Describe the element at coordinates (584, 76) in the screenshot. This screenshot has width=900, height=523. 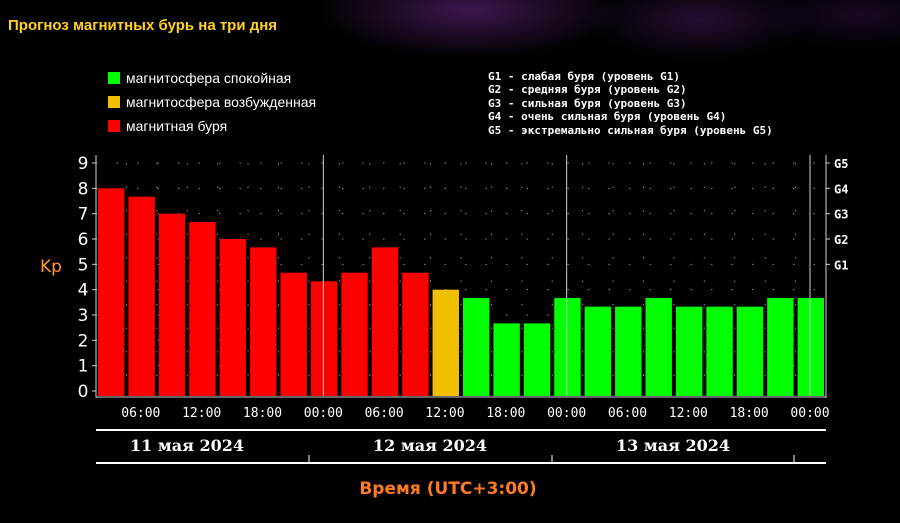
I see `storm-level-g1: G1 - слабая буря (уровень G1)` at that location.